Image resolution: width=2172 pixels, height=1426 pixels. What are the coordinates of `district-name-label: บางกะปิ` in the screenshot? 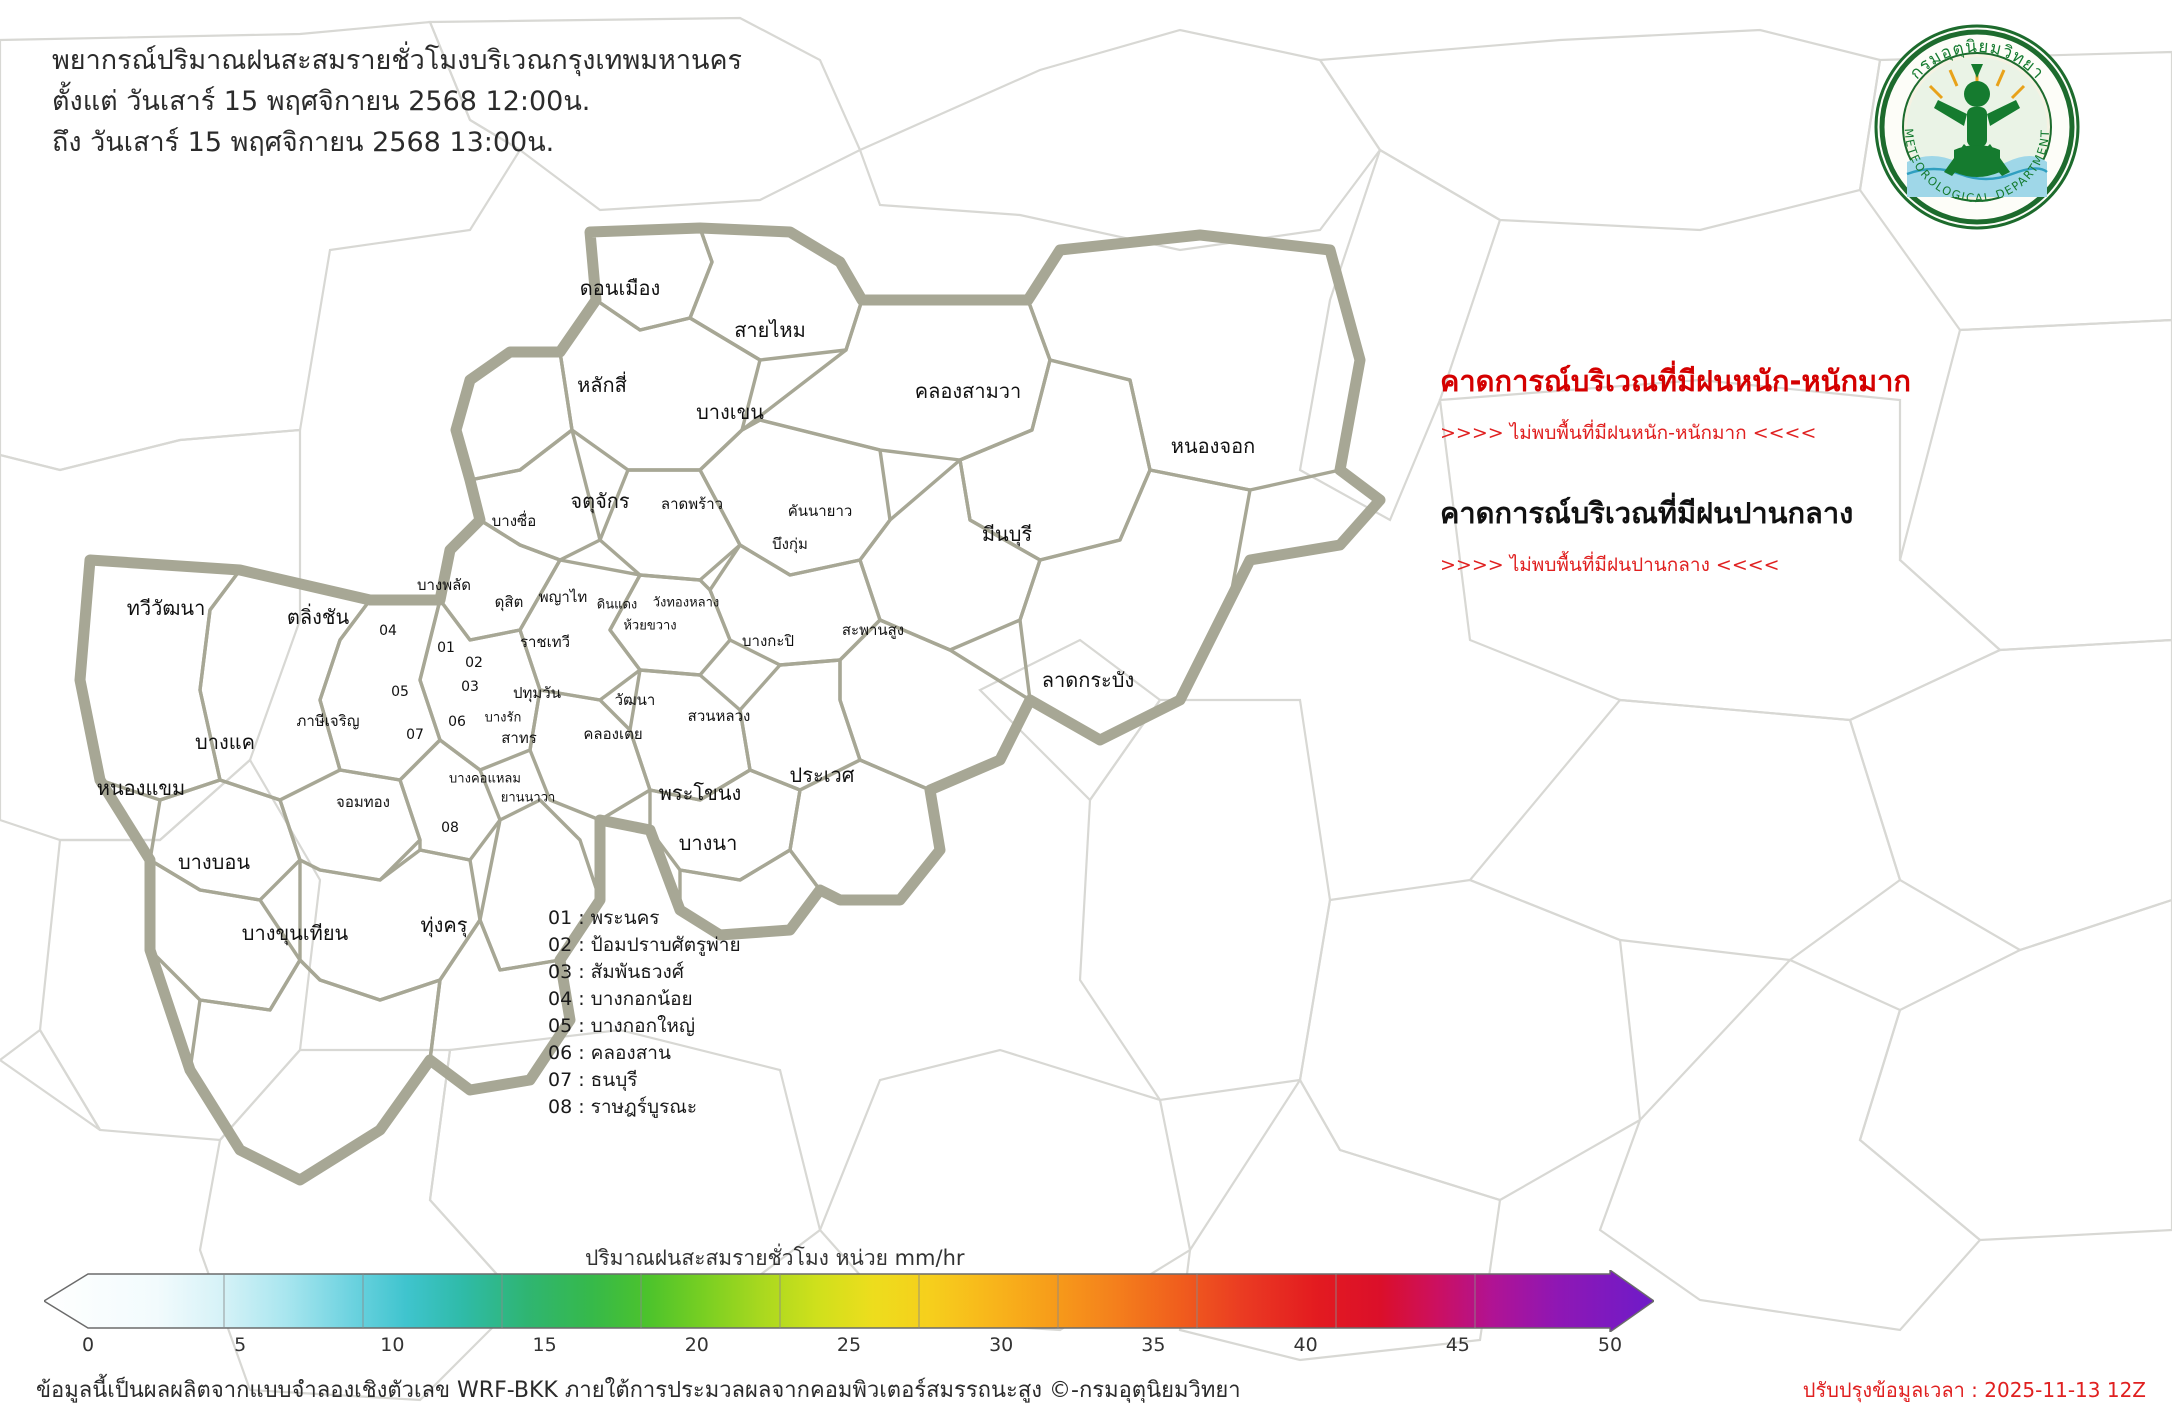 It's located at (768, 641).